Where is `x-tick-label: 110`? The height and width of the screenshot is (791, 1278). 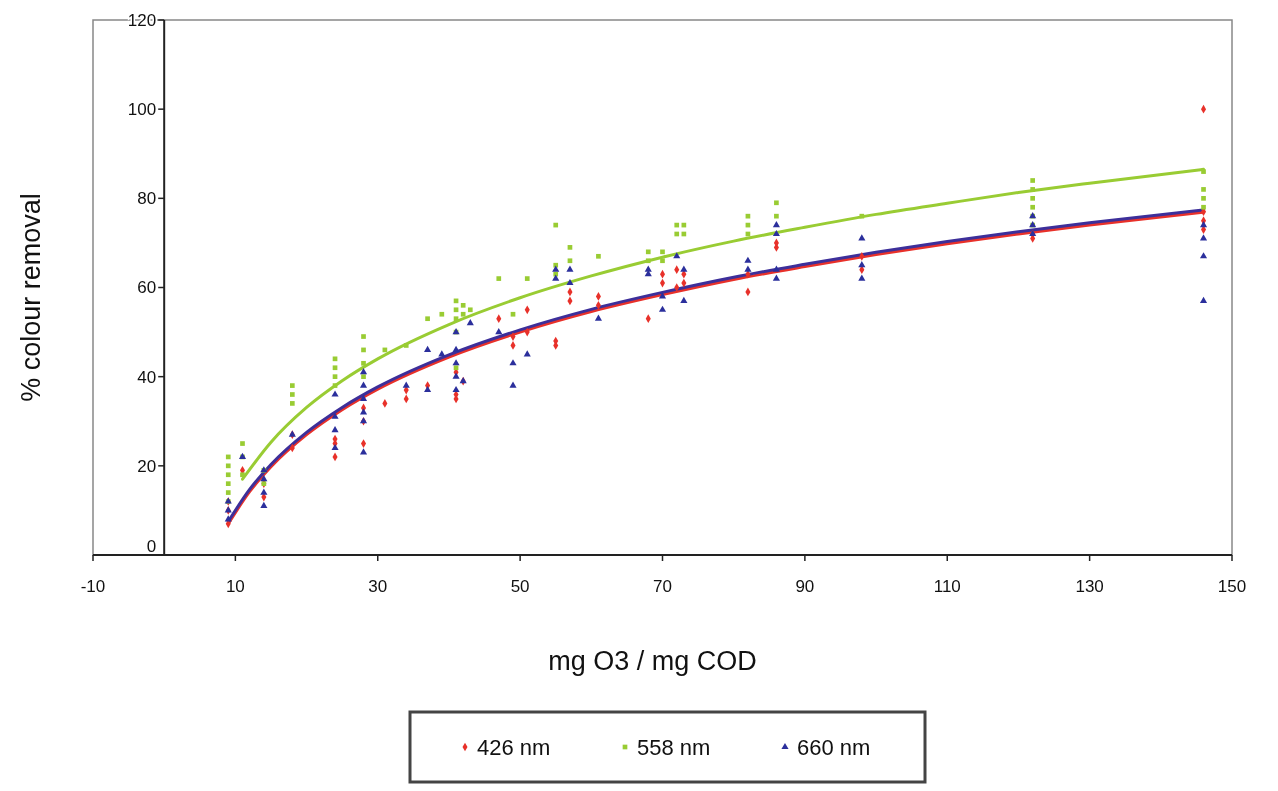
x-tick-label: 110 is located at coordinates (947, 586).